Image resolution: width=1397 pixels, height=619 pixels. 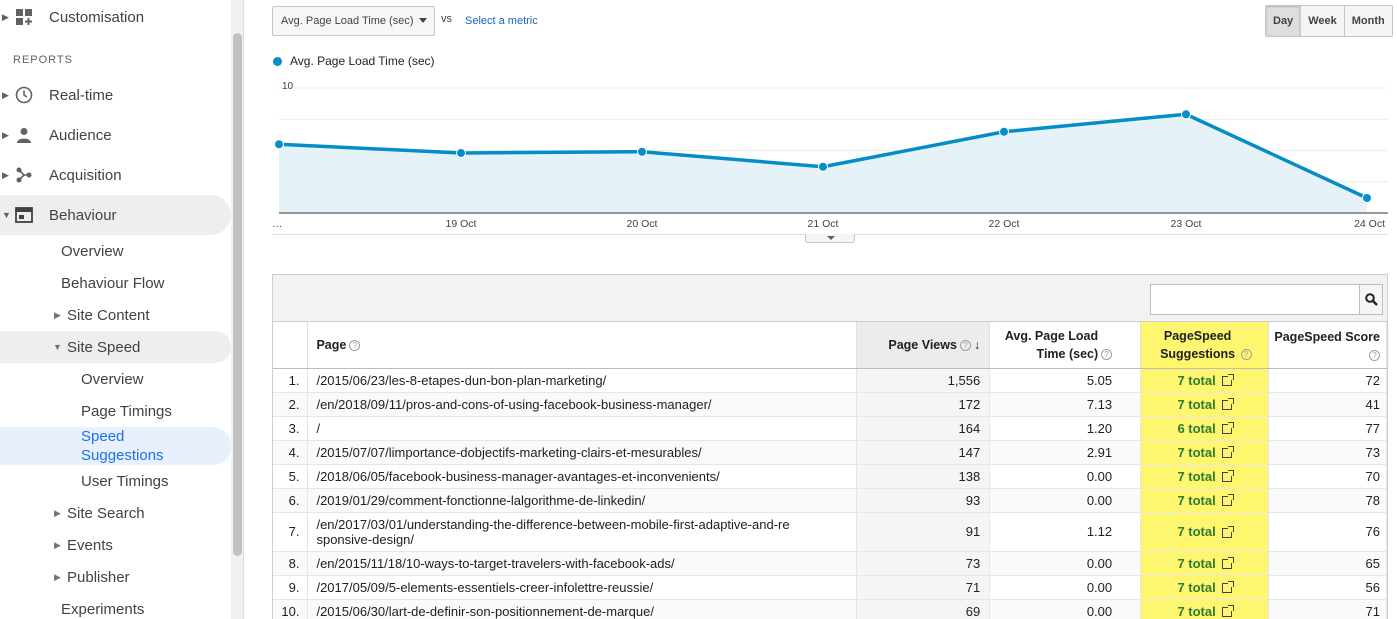 I want to click on period-month-button: Month, so click(x=1368, y=21).